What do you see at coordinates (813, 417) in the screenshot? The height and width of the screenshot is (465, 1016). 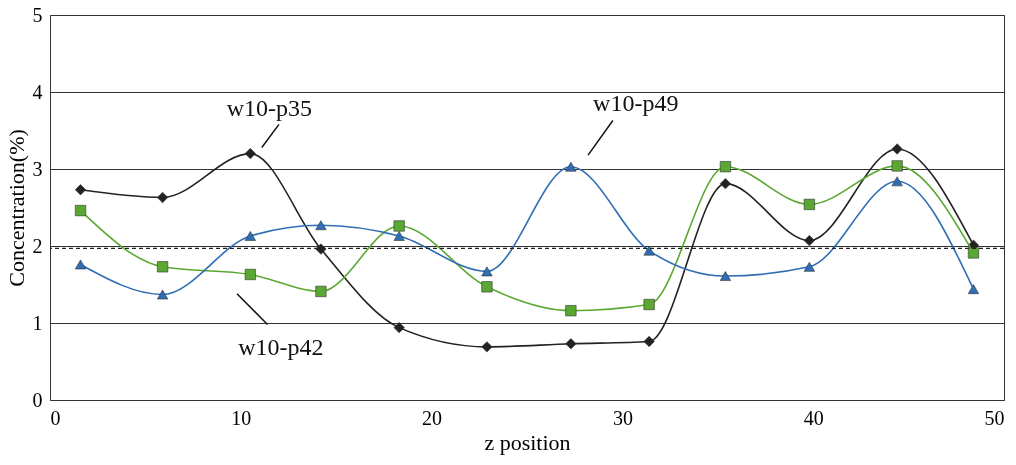 I see `x-tick-label: 40` at bounding box center [813, 417].